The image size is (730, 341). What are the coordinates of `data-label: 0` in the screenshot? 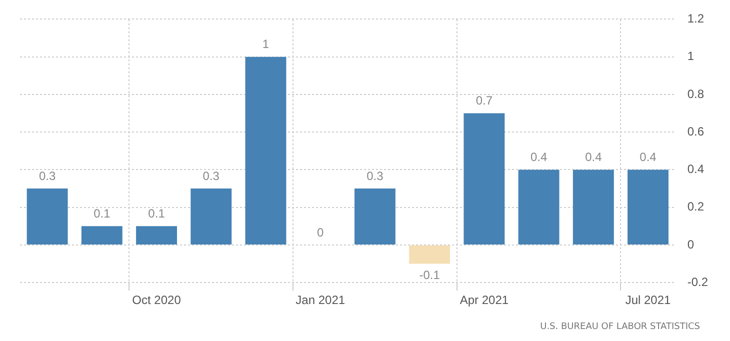 It's located at (320, 232).